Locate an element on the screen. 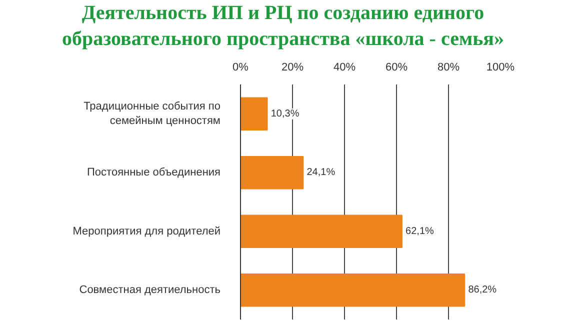  y-tick-label: Мероприятия для родителей is located at coordinates (146, 231).